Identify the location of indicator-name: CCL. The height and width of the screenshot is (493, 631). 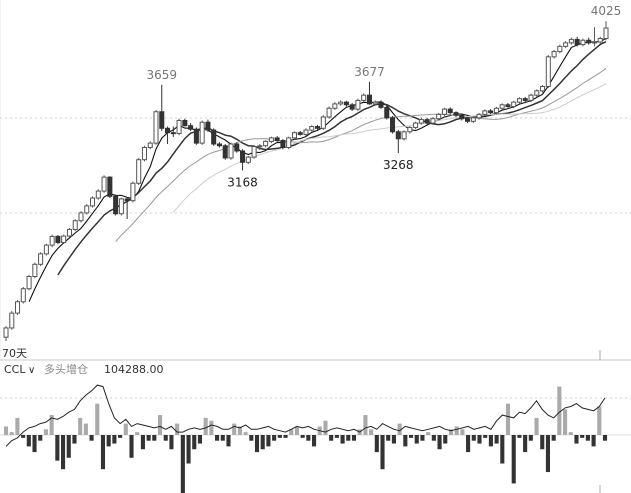
(15, 369).